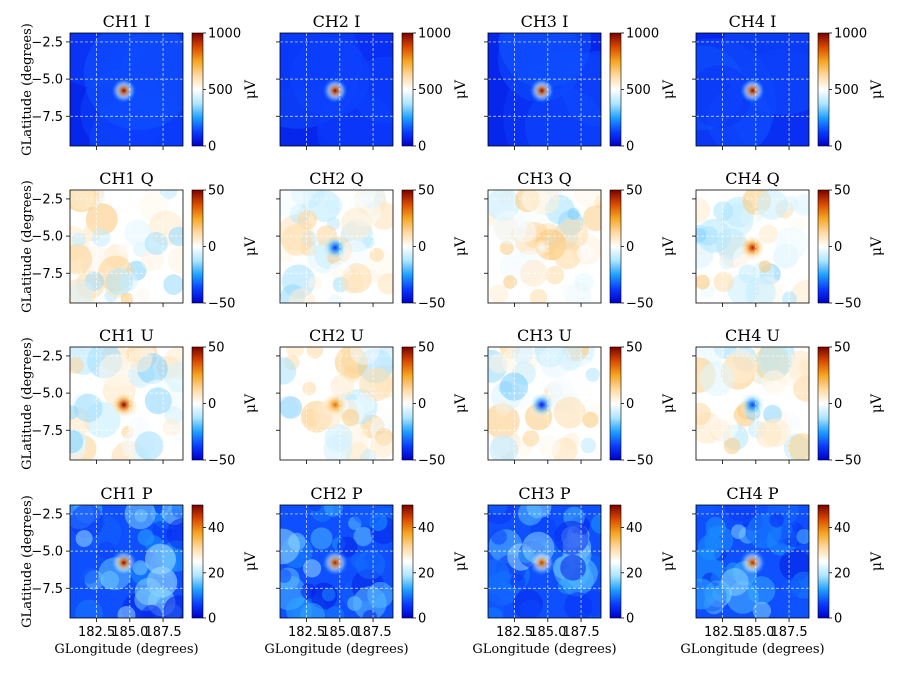 The image size is (897, 673). I want to click on panel-title: CH4 I, so click(753, 21).